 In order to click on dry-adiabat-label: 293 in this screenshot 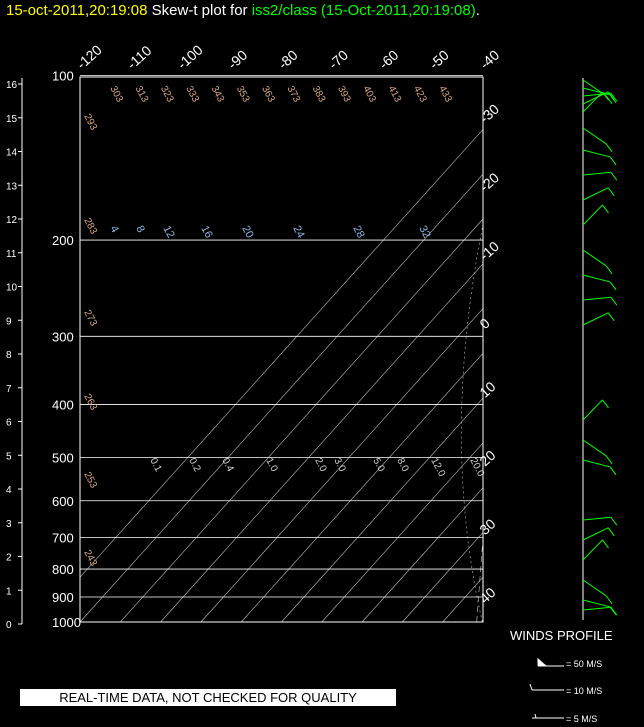, I will do `click(90, 122)`.